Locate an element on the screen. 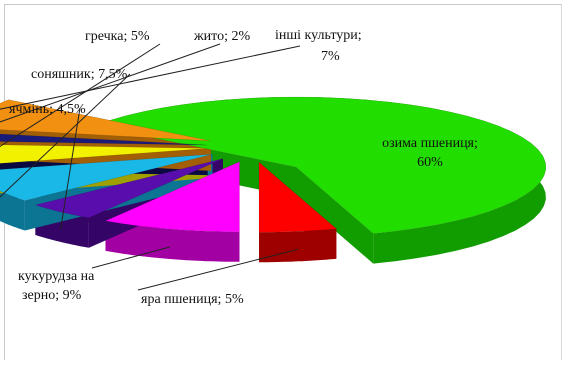 This screenshot has height=365, width=568. label-zhyto: жито; 2% is located at coordinates (221, 36).